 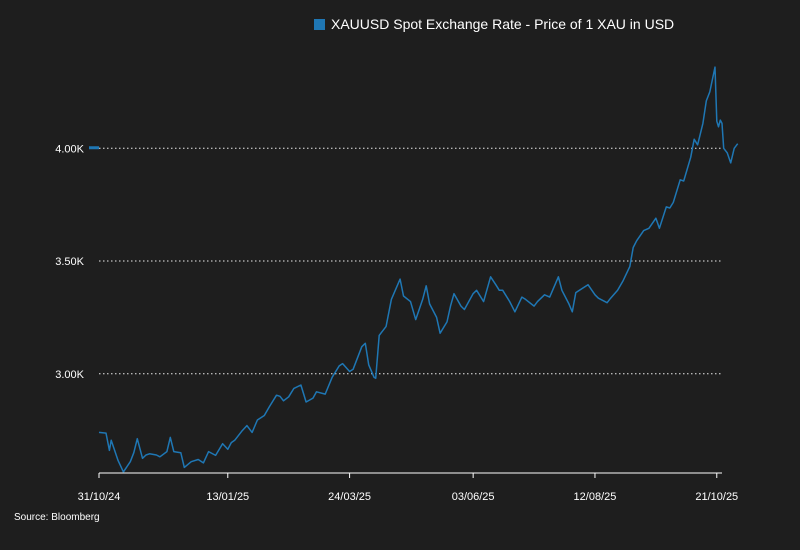 What do you see at coordinates (716, 497) in the screenshot?
I see `x-tick-label: 21/10/25` at bounding box center [716, 497].